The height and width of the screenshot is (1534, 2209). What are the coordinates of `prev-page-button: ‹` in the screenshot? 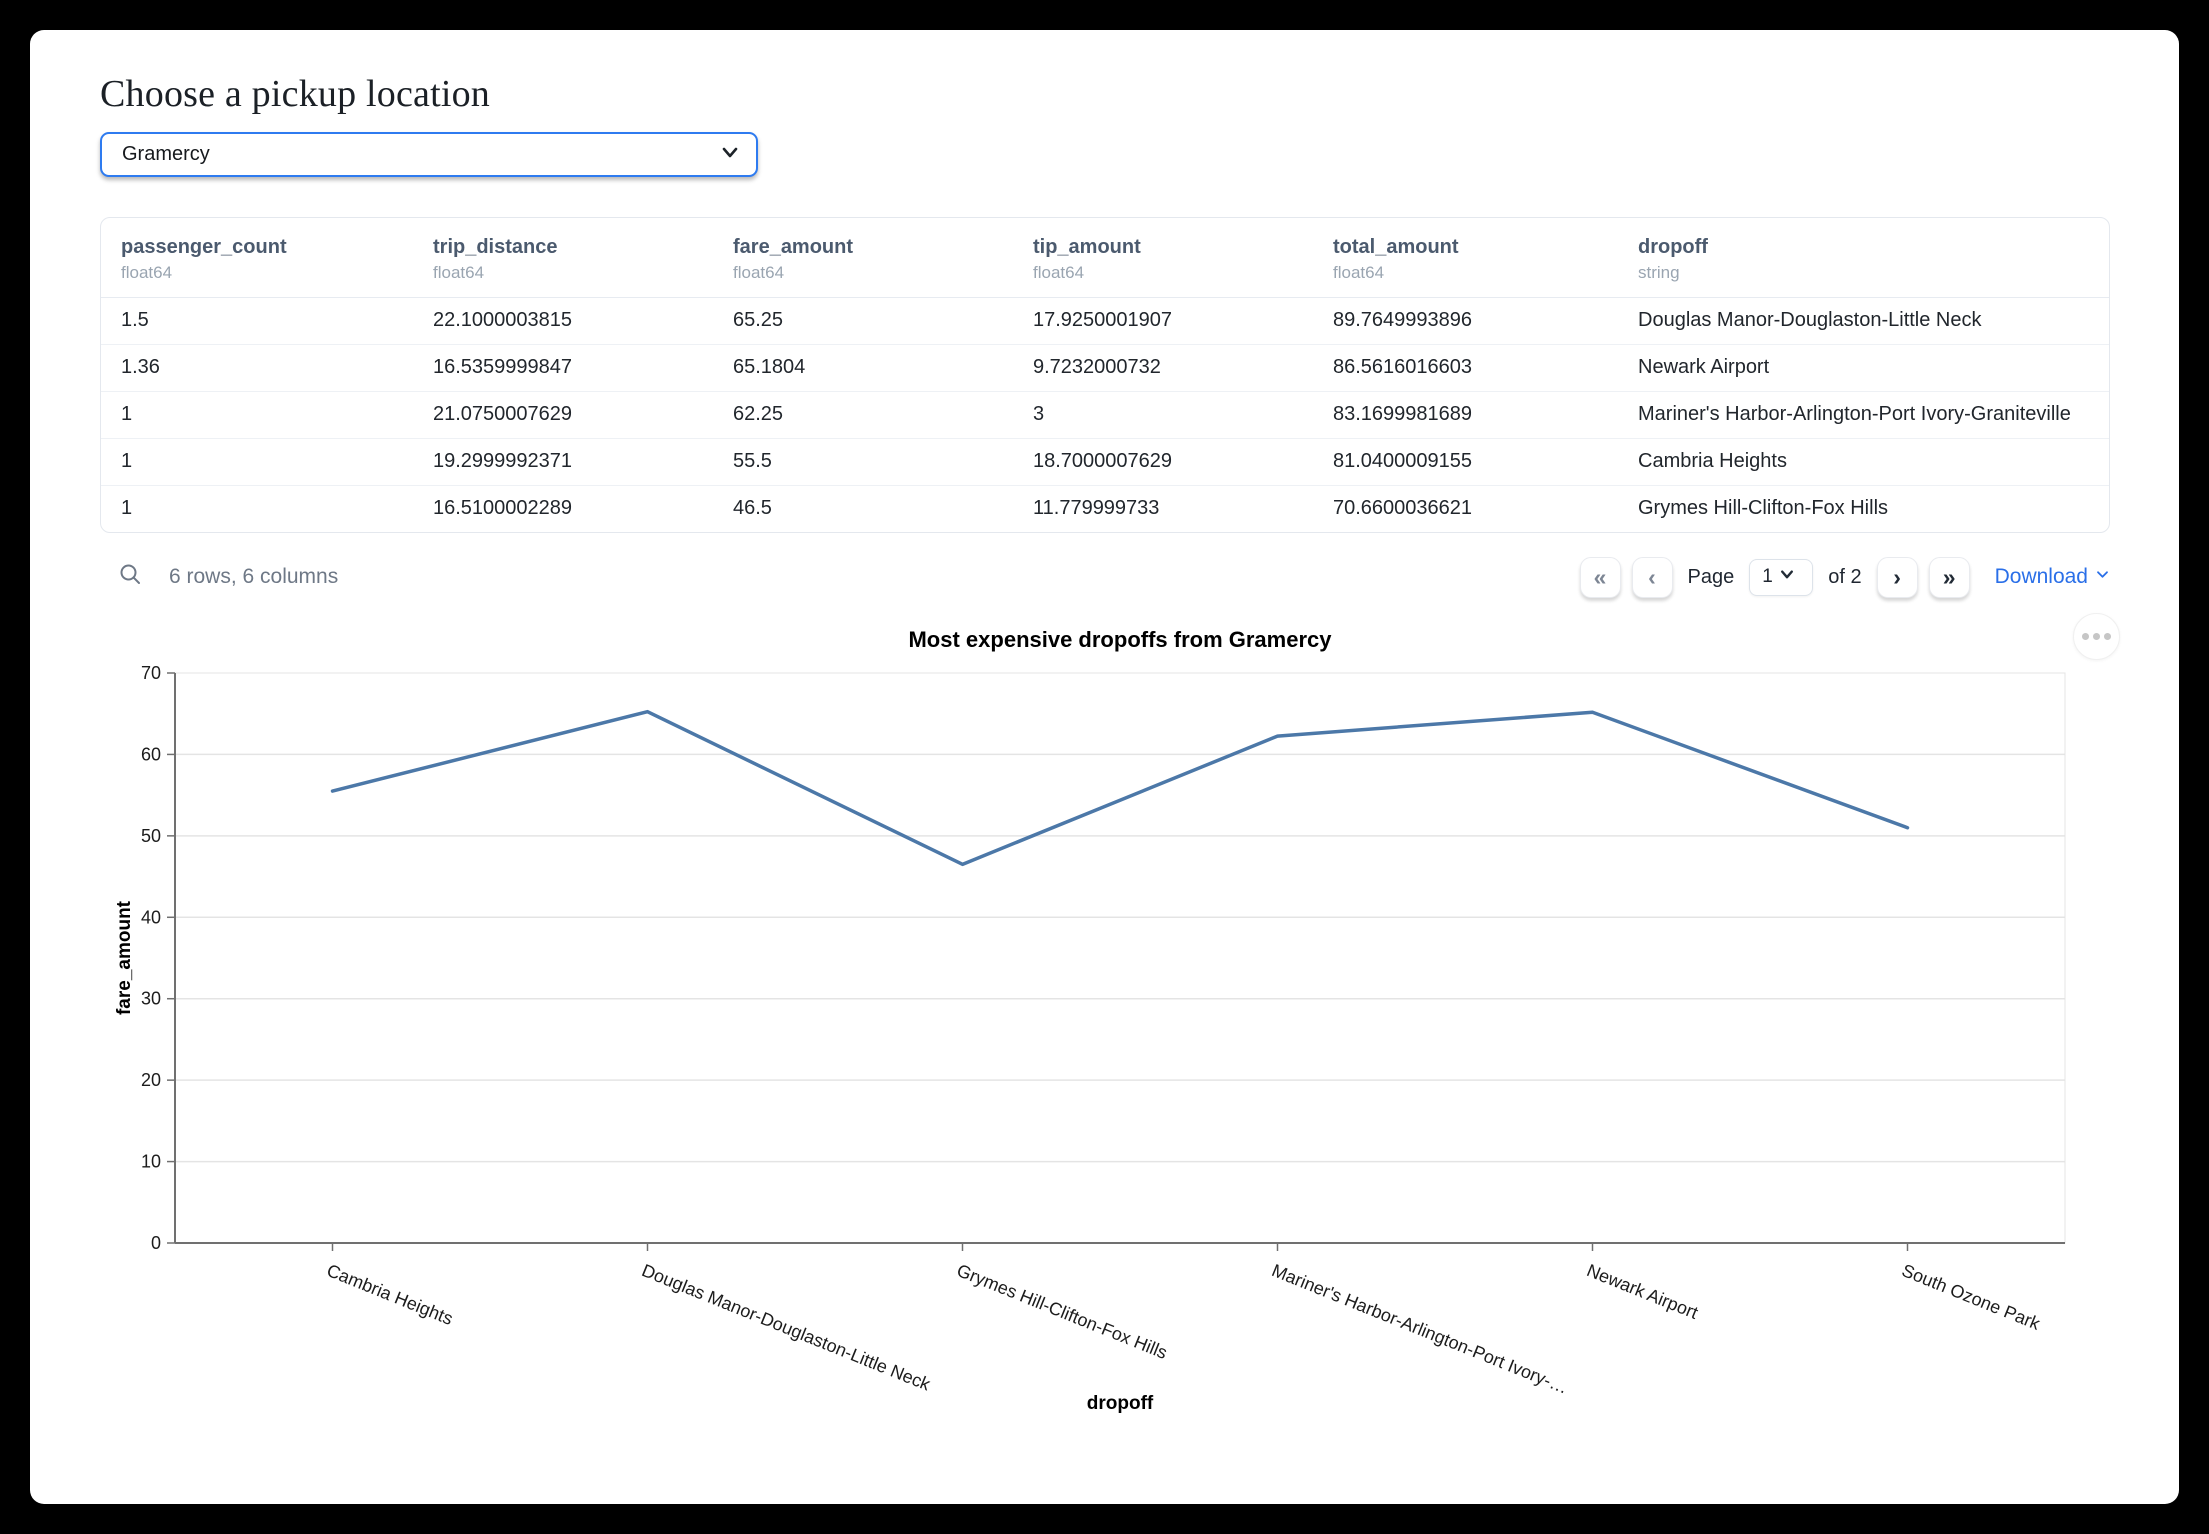 It's located at (1652, 577).